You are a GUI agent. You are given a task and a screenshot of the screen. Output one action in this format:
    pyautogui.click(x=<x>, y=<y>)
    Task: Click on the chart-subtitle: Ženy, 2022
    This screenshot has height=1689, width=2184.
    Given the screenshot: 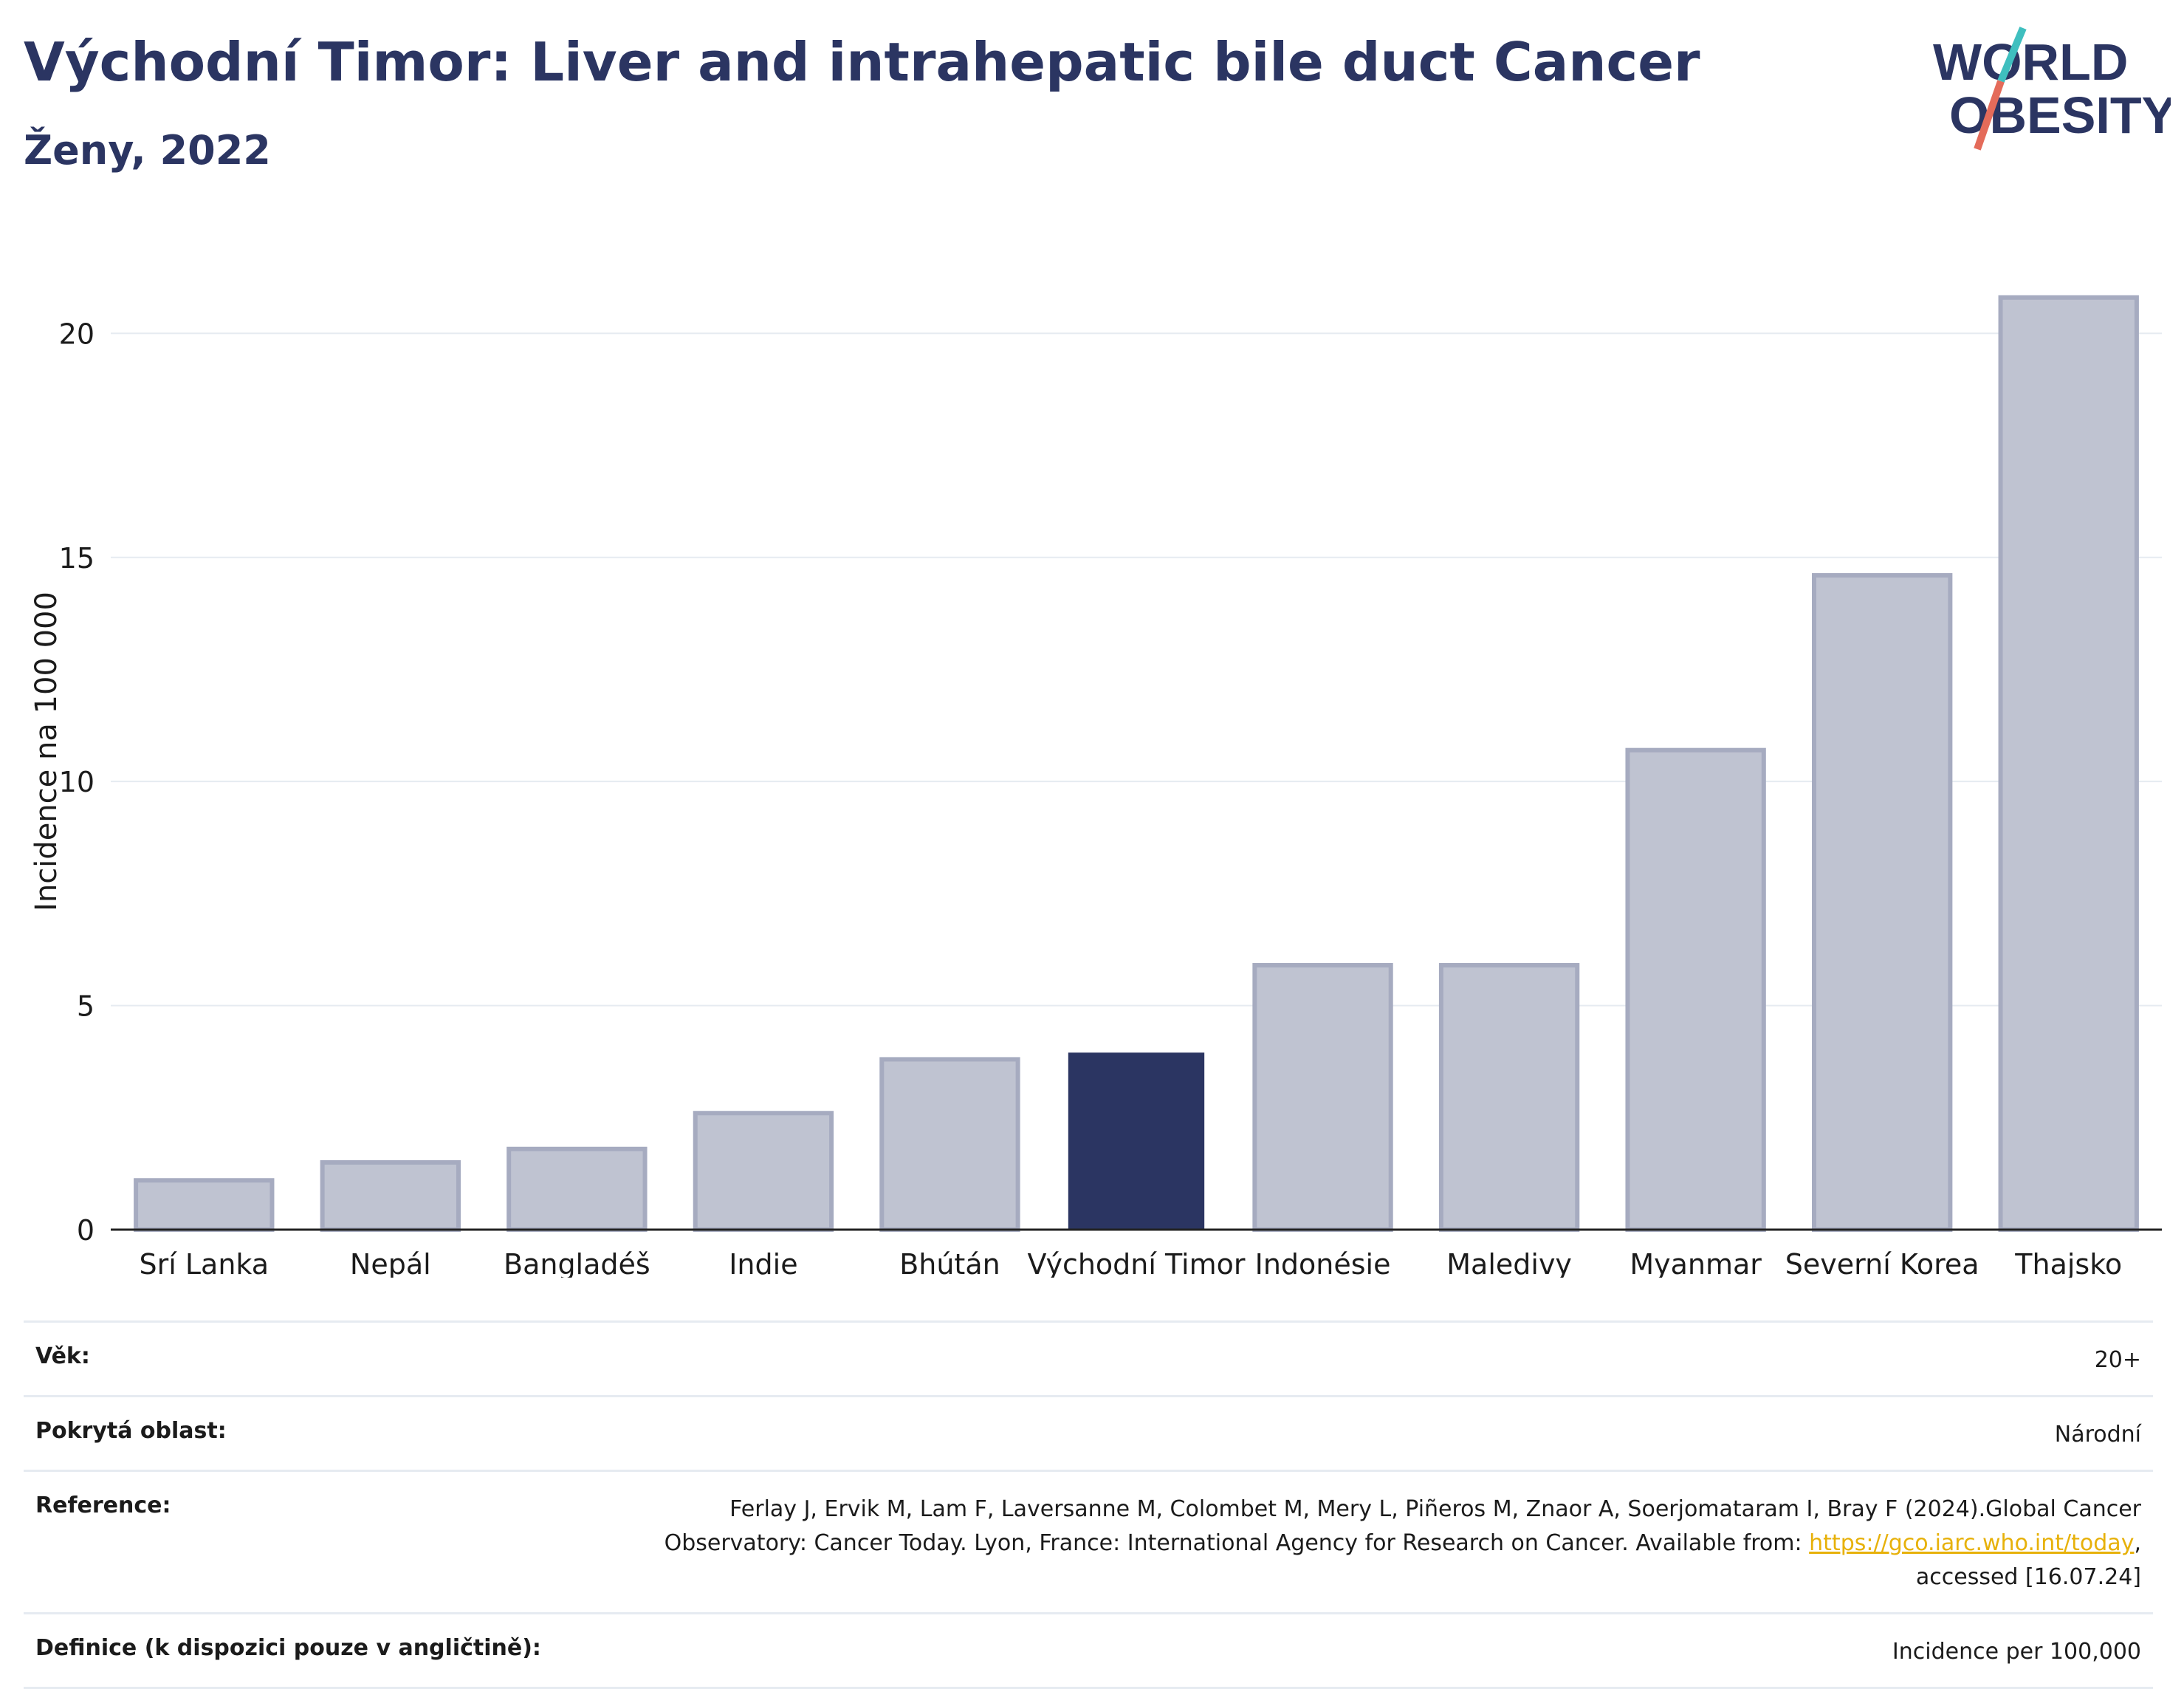 What is the action you would take?
    pyautogui.click(x=147, y=151)
    